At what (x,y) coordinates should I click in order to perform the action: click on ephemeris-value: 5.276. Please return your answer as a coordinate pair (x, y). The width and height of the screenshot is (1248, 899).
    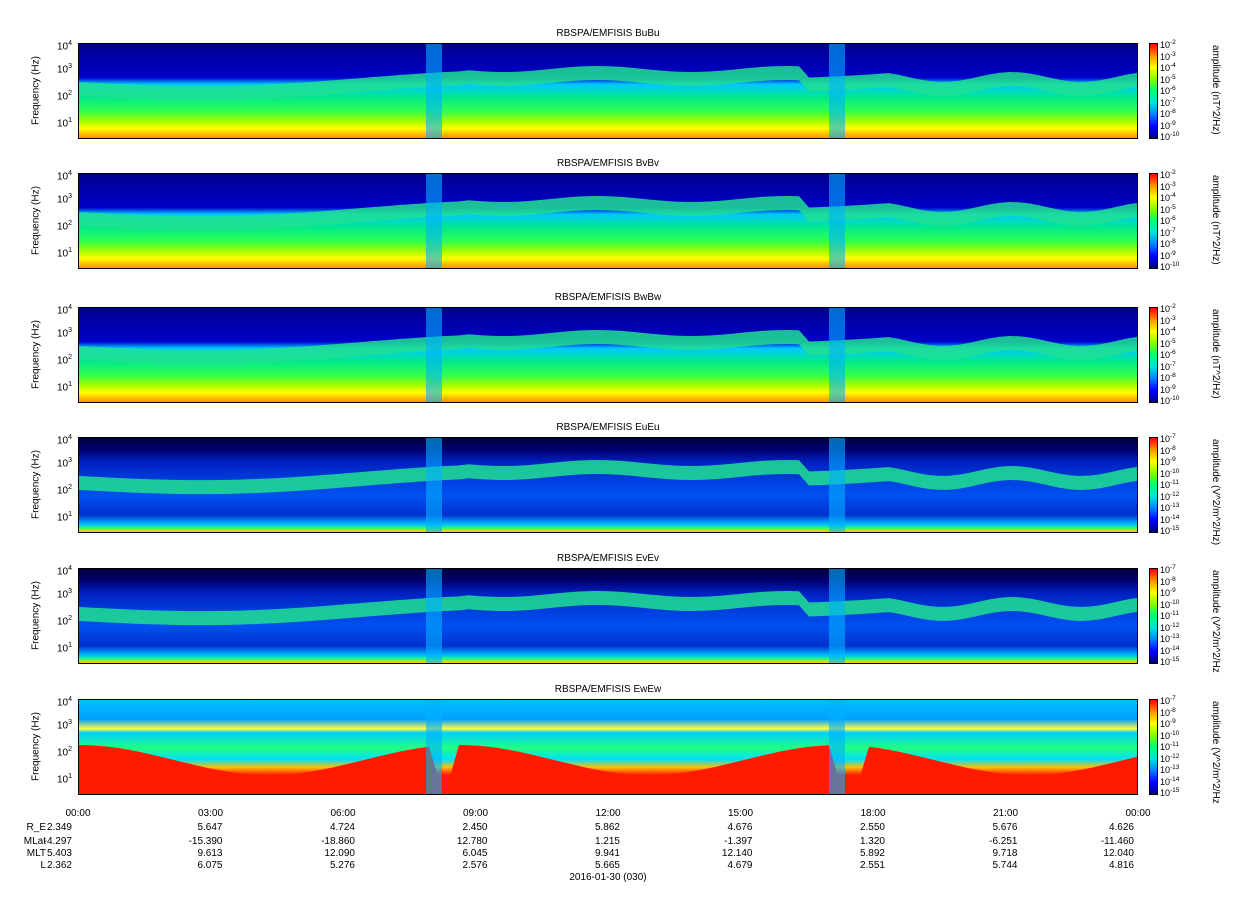
    Looking at the image, I should click on (342, 865).